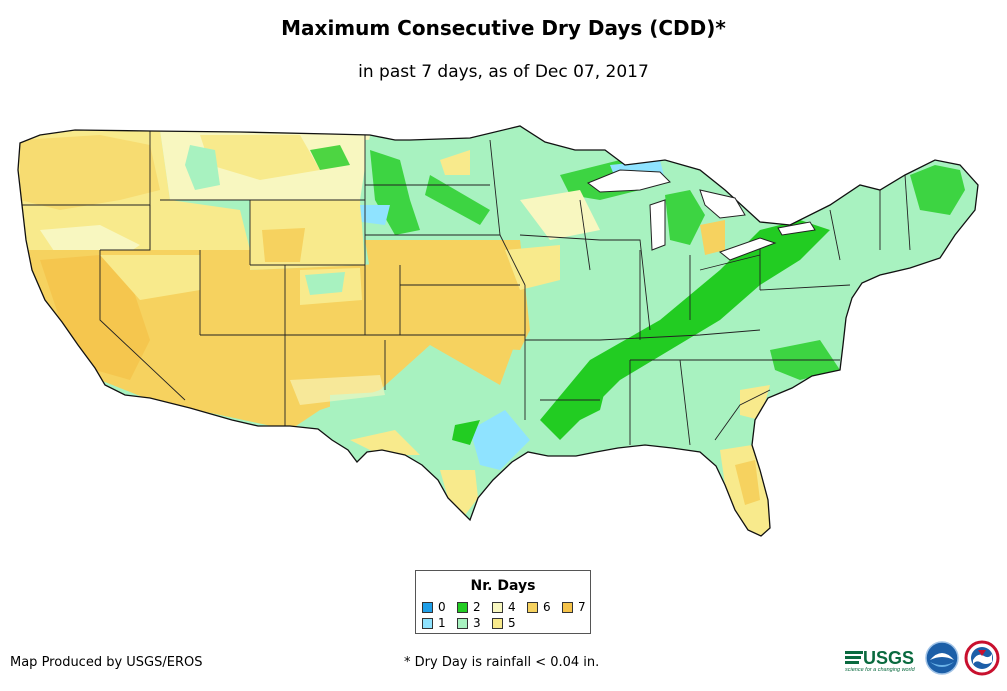 The width and height of the screenshot is (1007, 691). Describe the element at coordinates (434, 623) in the screenshot. I see `legend-item-1: 1` at that location.